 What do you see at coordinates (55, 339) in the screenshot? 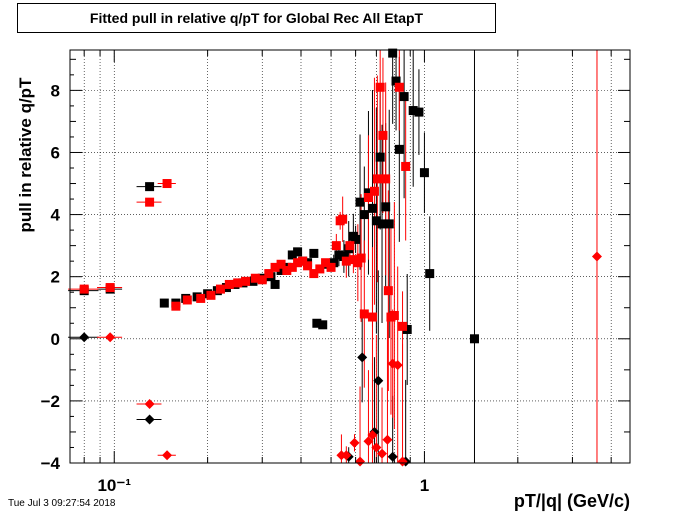
I see `y-tick-label: 0` at bounding box center [55, 339].